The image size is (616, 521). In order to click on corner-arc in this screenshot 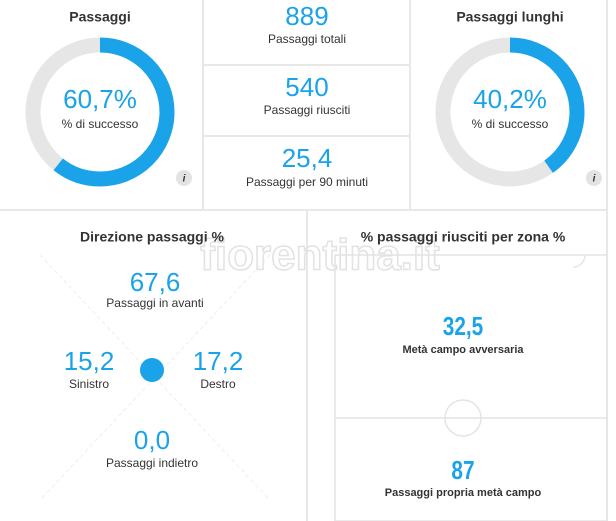, I will do `click(579, 261)`.